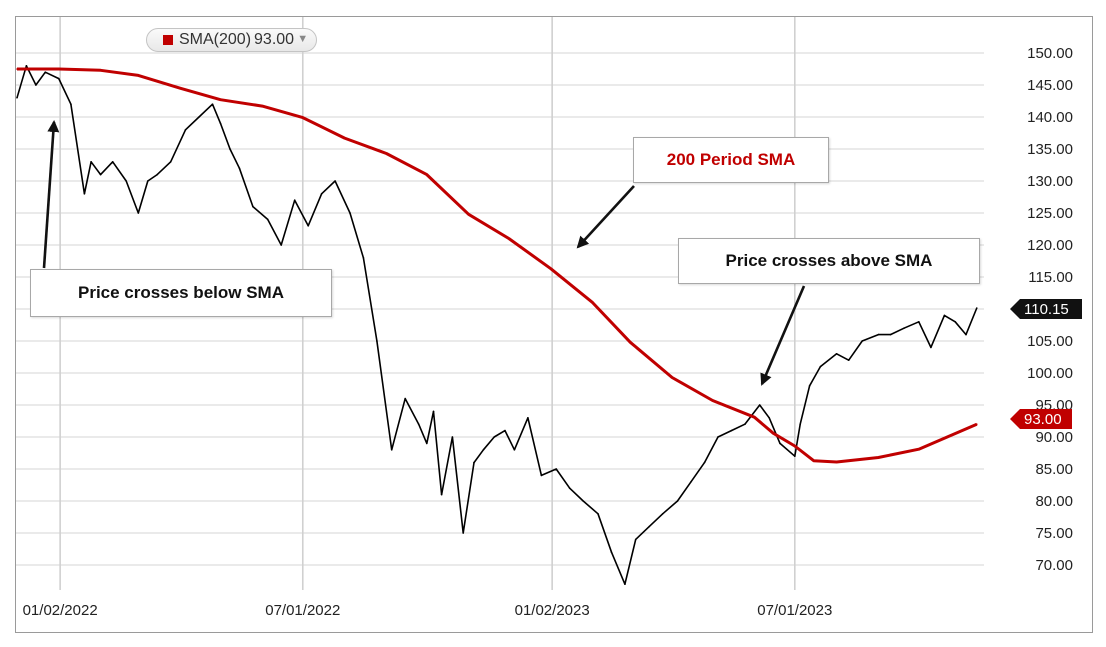 Image resolution: width=1106 pixels, height=647 pixels. Describe the element at coordinates (428, 610) in the screenshot. I see `x-axis: 01/02/2022 07/01/2022 01/02/2023 07/01/2023` at that location.